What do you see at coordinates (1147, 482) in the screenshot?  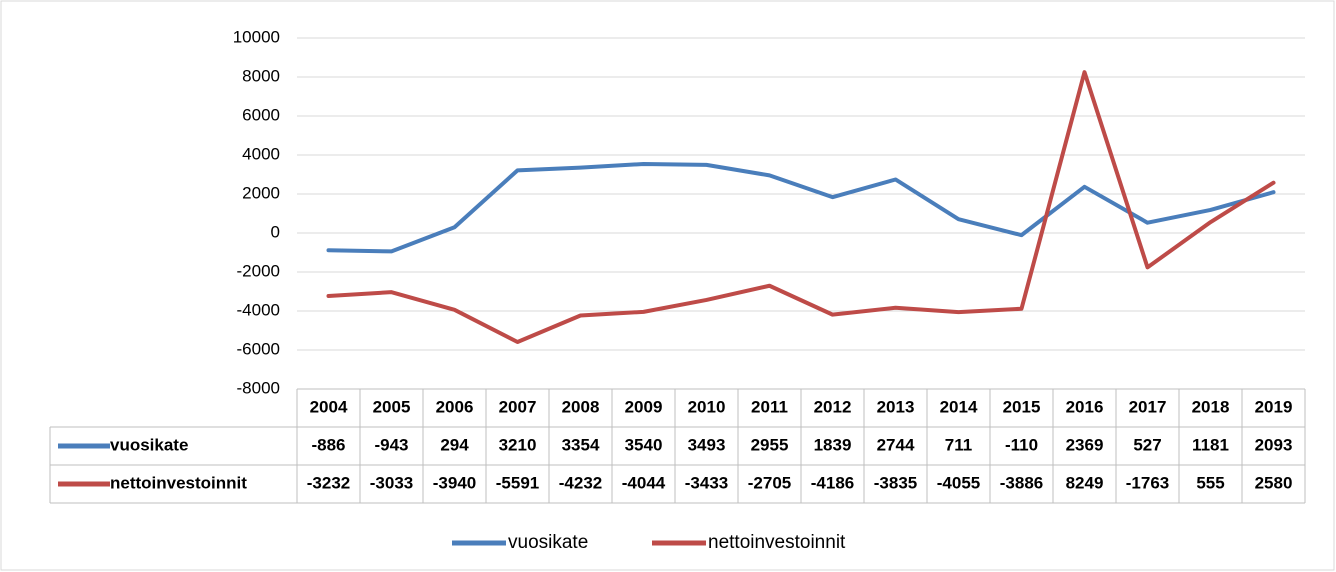 I see `table-cell: -1763` at bounding box center [1147, 482].